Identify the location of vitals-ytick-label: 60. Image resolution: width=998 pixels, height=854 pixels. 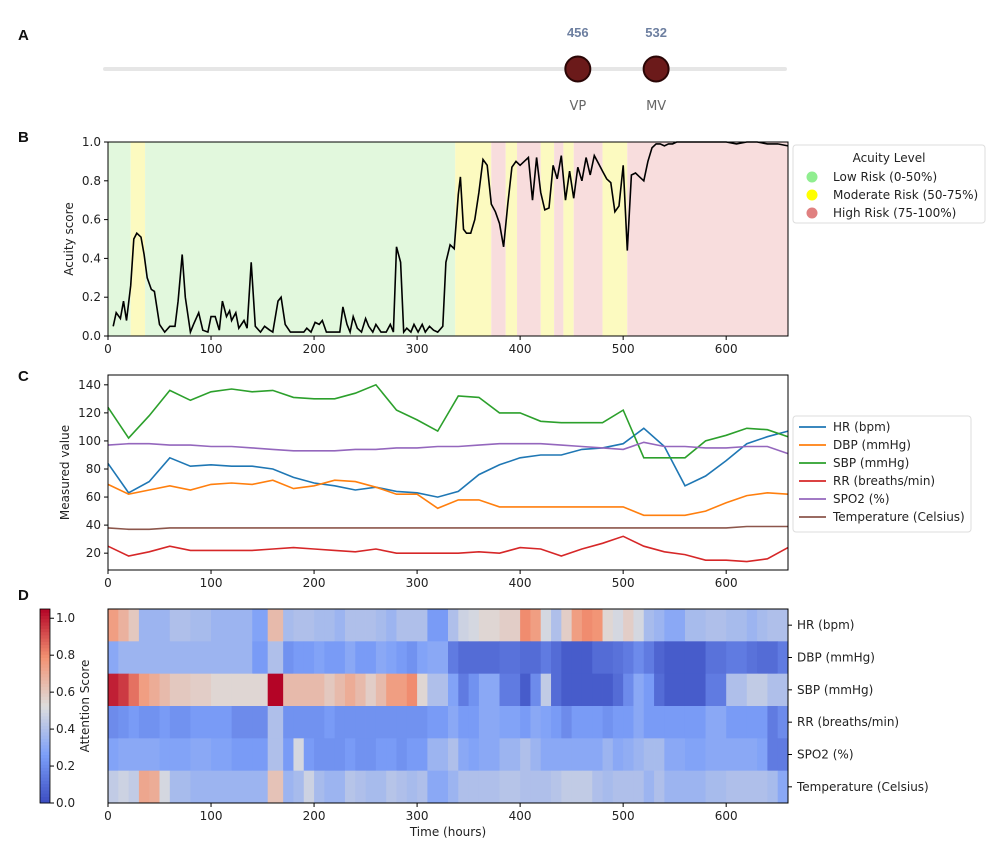
(93, 497).